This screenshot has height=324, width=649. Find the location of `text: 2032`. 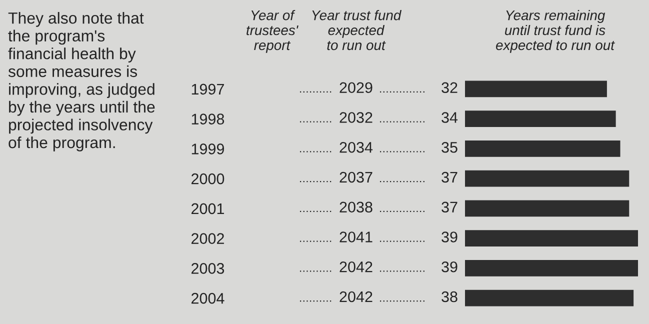

text: 2032 is located at coordinates (356, 117).